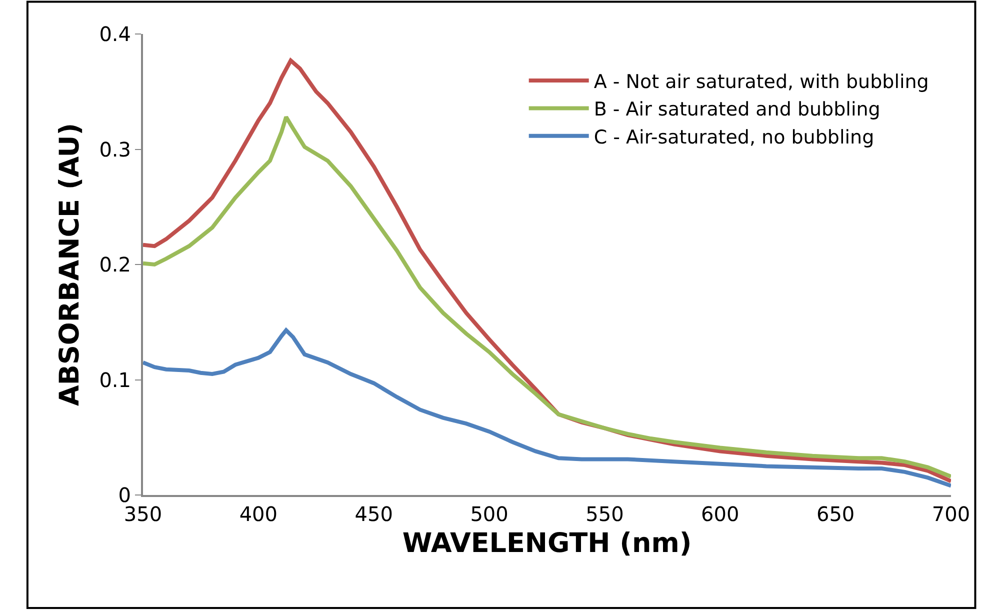  Describe the element at coordinates (70, 264) in the screenshot. I see `y-axis-title: ABSORBANCE (AU)` at that location.